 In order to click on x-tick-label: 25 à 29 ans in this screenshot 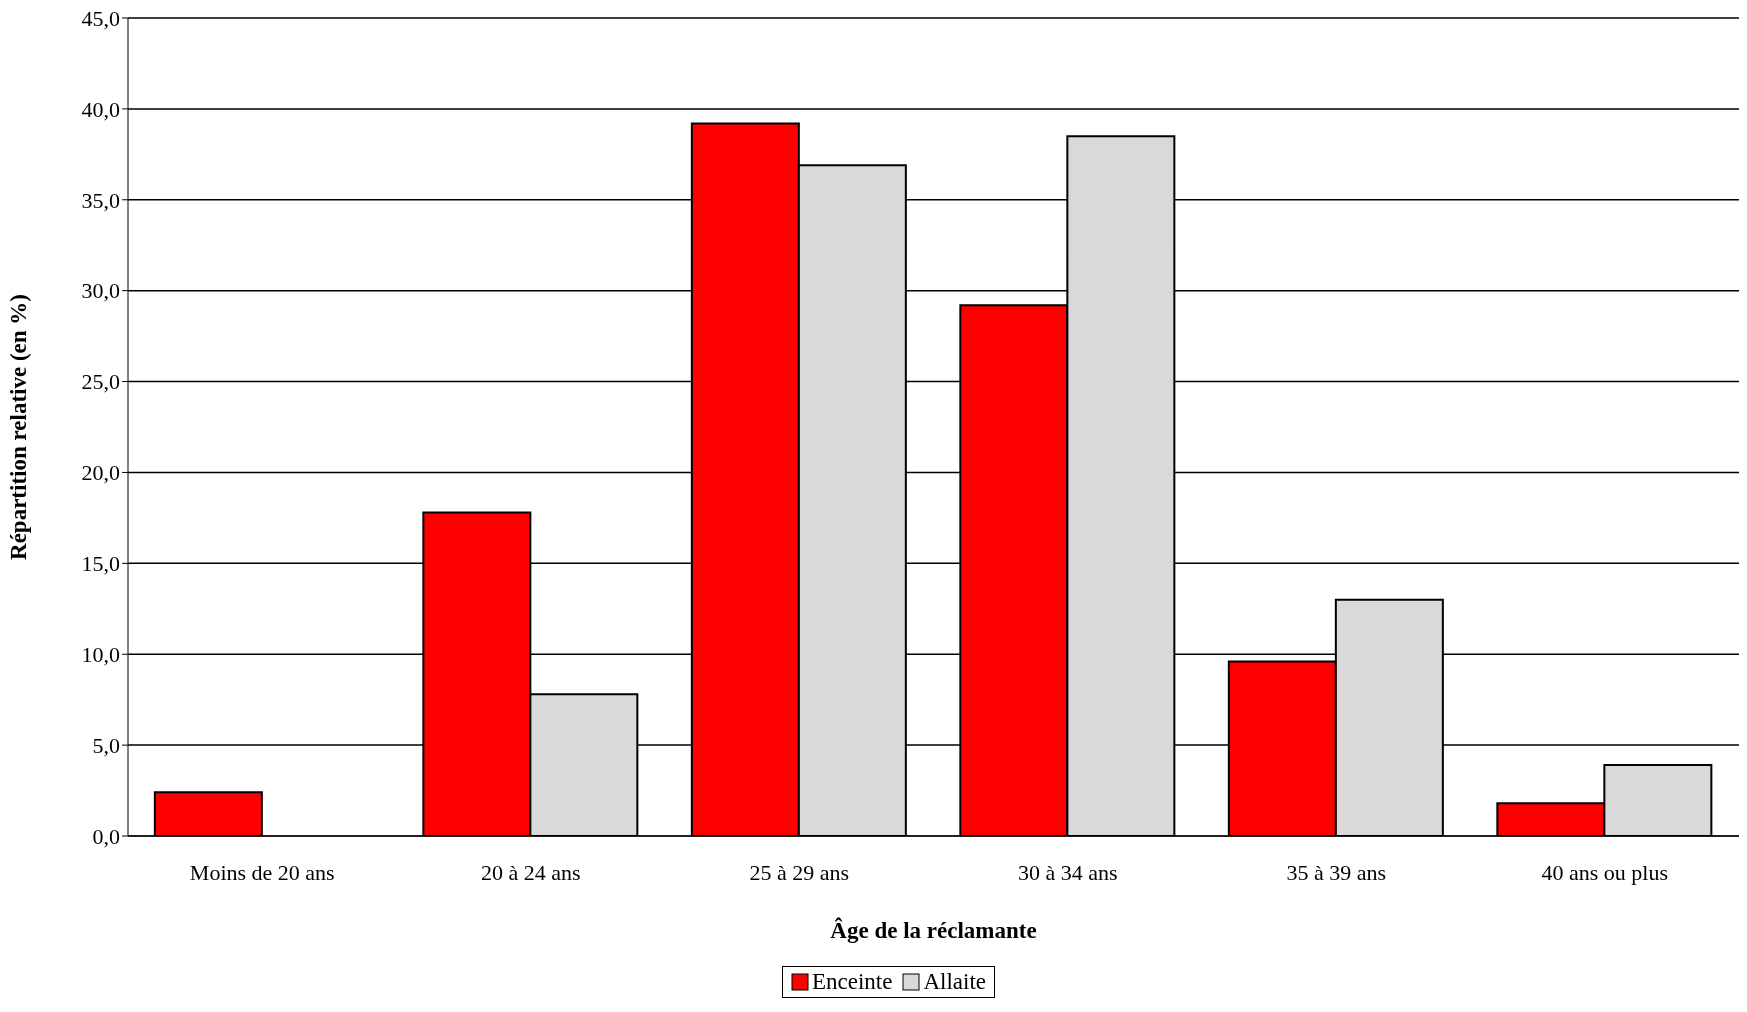, I will do `click(799, 872)`.